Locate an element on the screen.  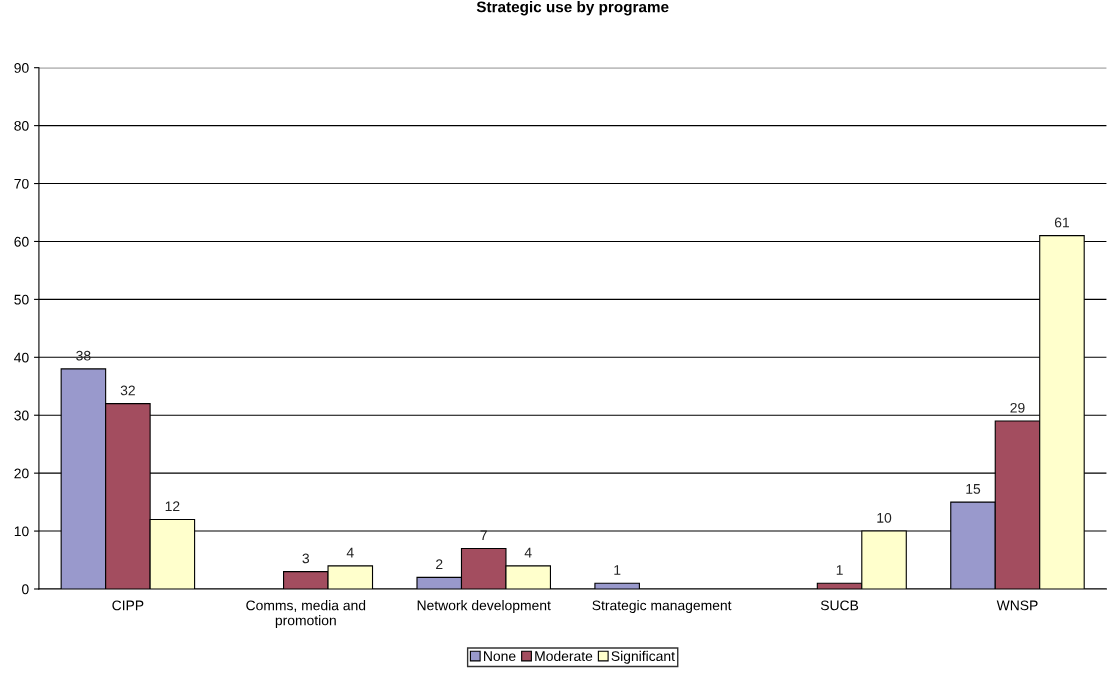
data-label: 12 is located at coordinates (172, 506).